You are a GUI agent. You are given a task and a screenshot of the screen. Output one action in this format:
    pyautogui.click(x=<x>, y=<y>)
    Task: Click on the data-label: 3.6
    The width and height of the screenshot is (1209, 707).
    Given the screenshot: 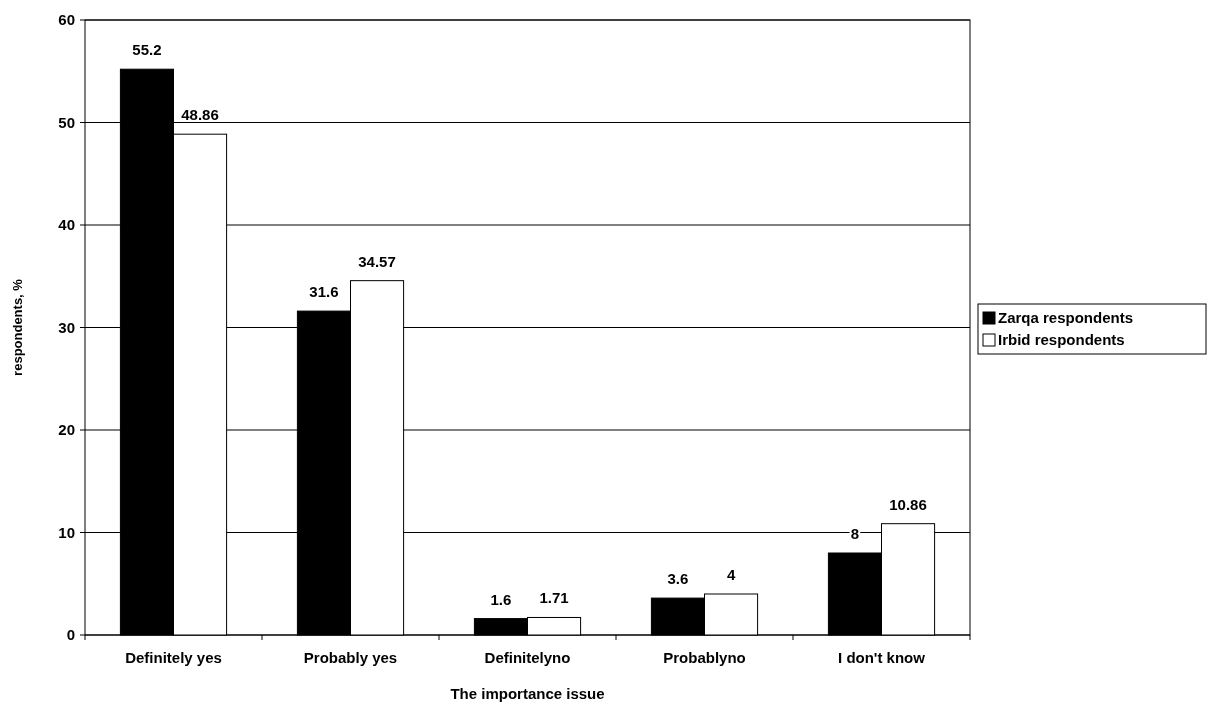 What is the action you would take?
    pyautogui.click(x=678, y=579)
    